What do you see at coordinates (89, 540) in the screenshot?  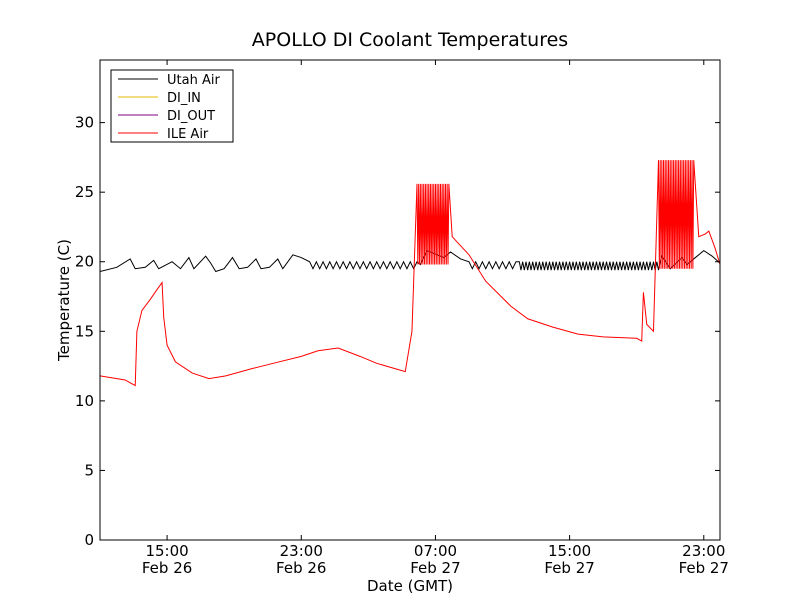 I see `y-tick-label: 0` at bounding box center [89, 540].